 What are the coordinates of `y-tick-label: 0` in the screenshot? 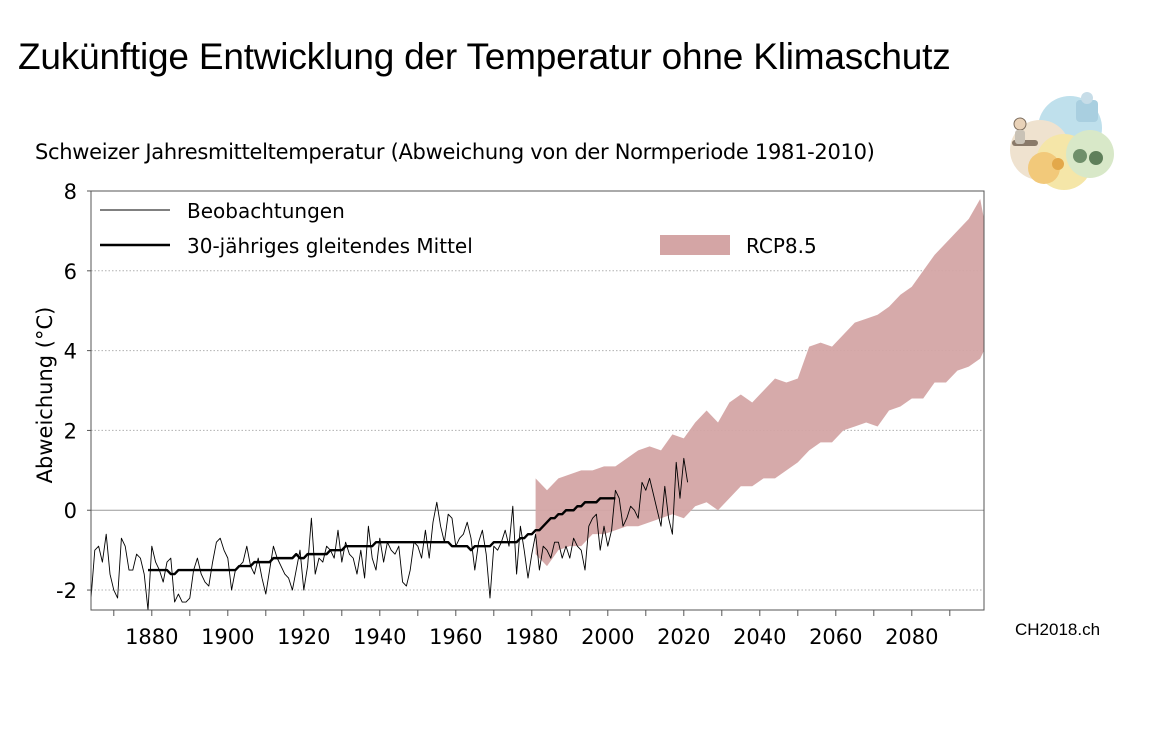 It's located at (70, 511).